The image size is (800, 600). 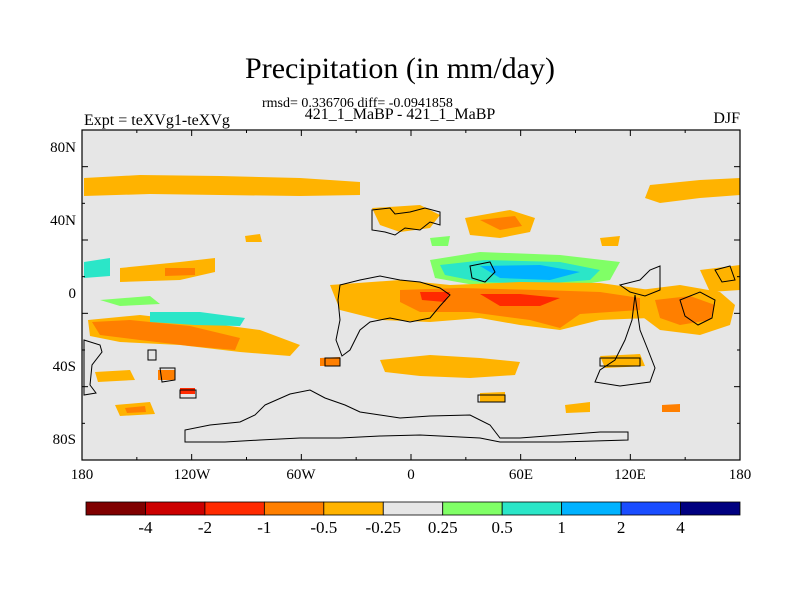 I want to click on season-label: DJF, so click(x=726, y=118).